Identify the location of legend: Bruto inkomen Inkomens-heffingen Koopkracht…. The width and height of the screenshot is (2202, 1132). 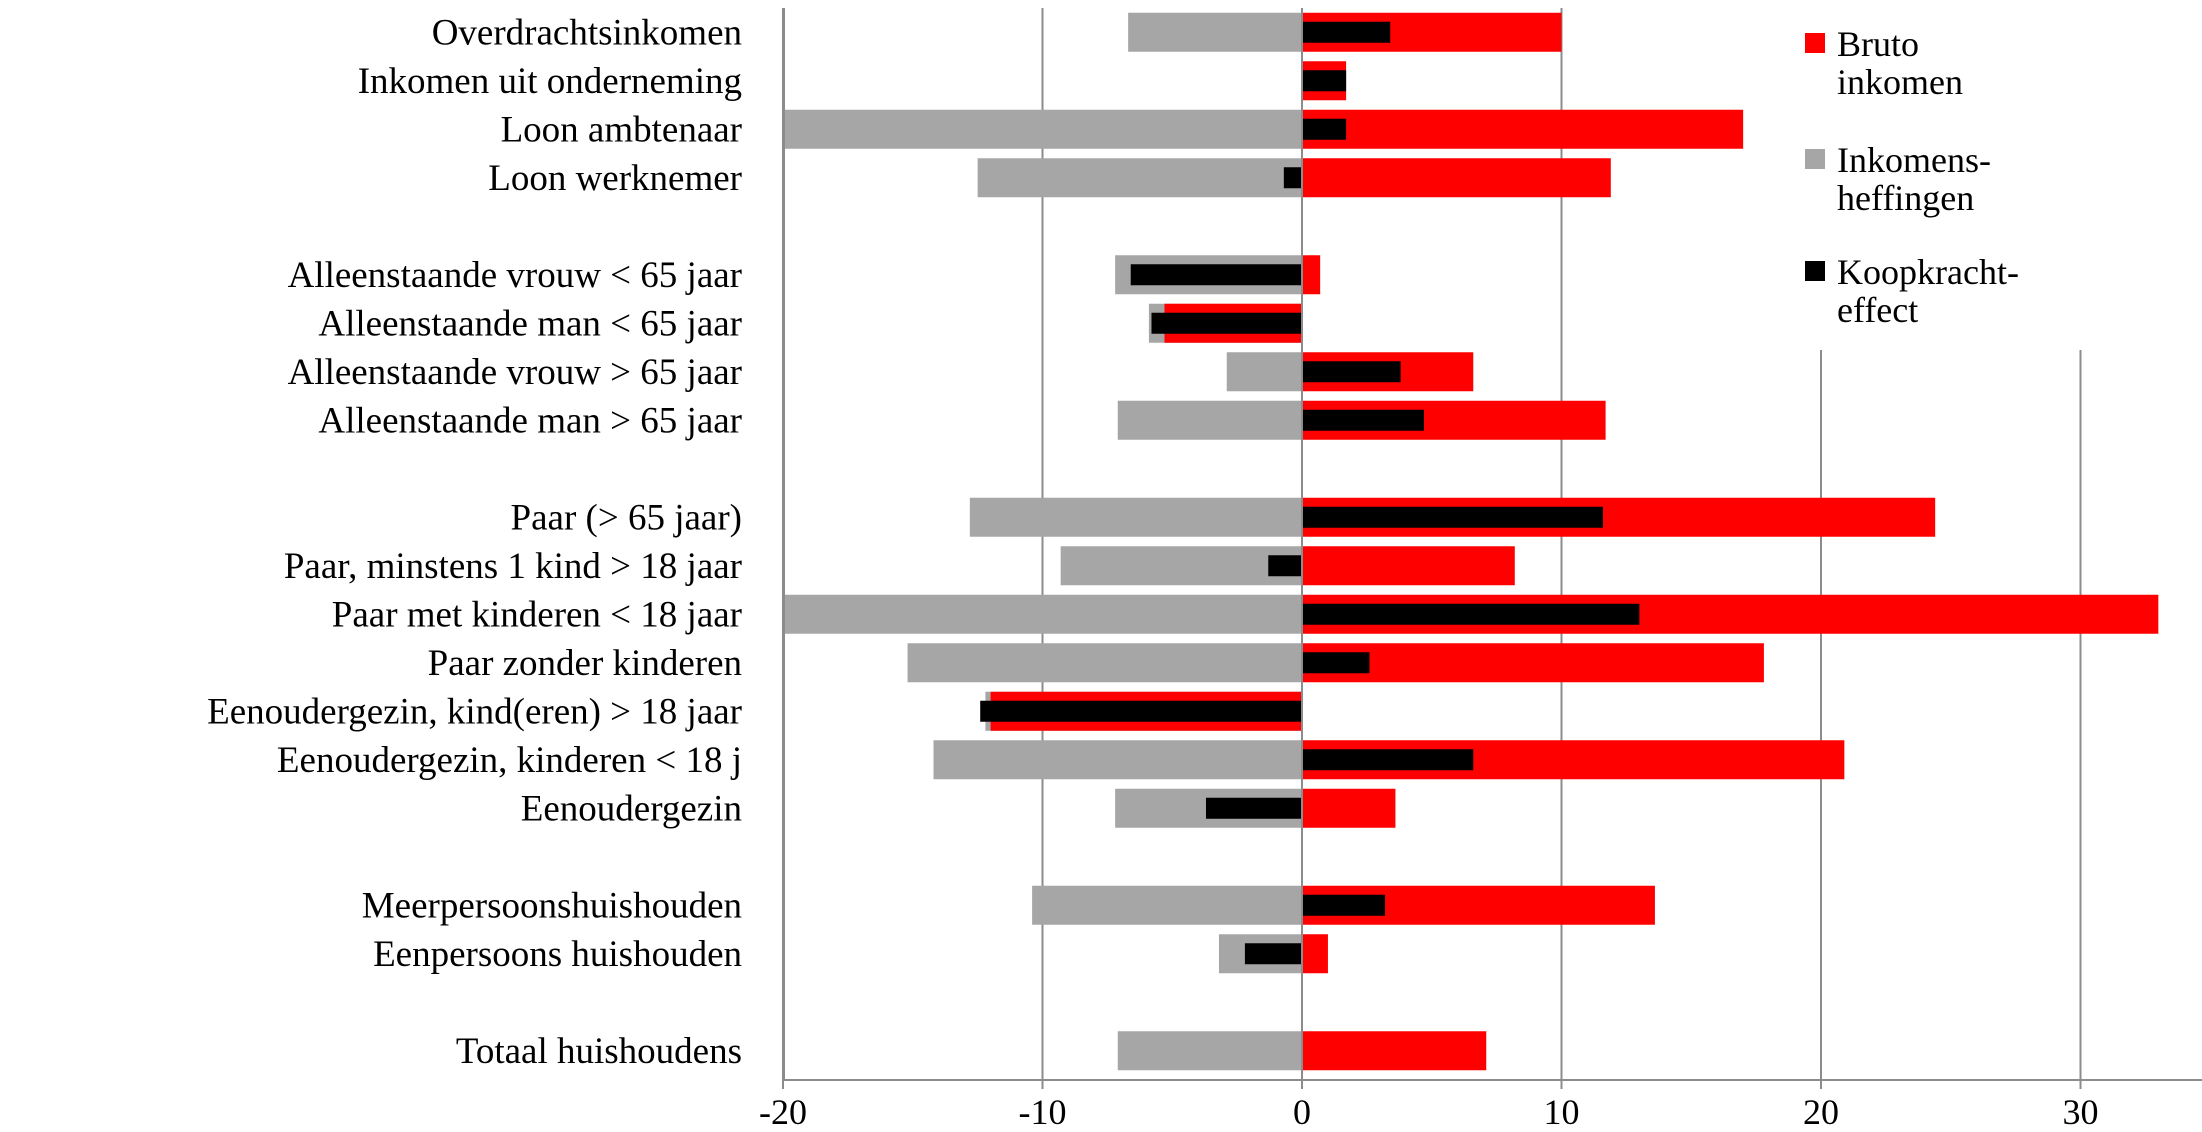
(1912, 177).